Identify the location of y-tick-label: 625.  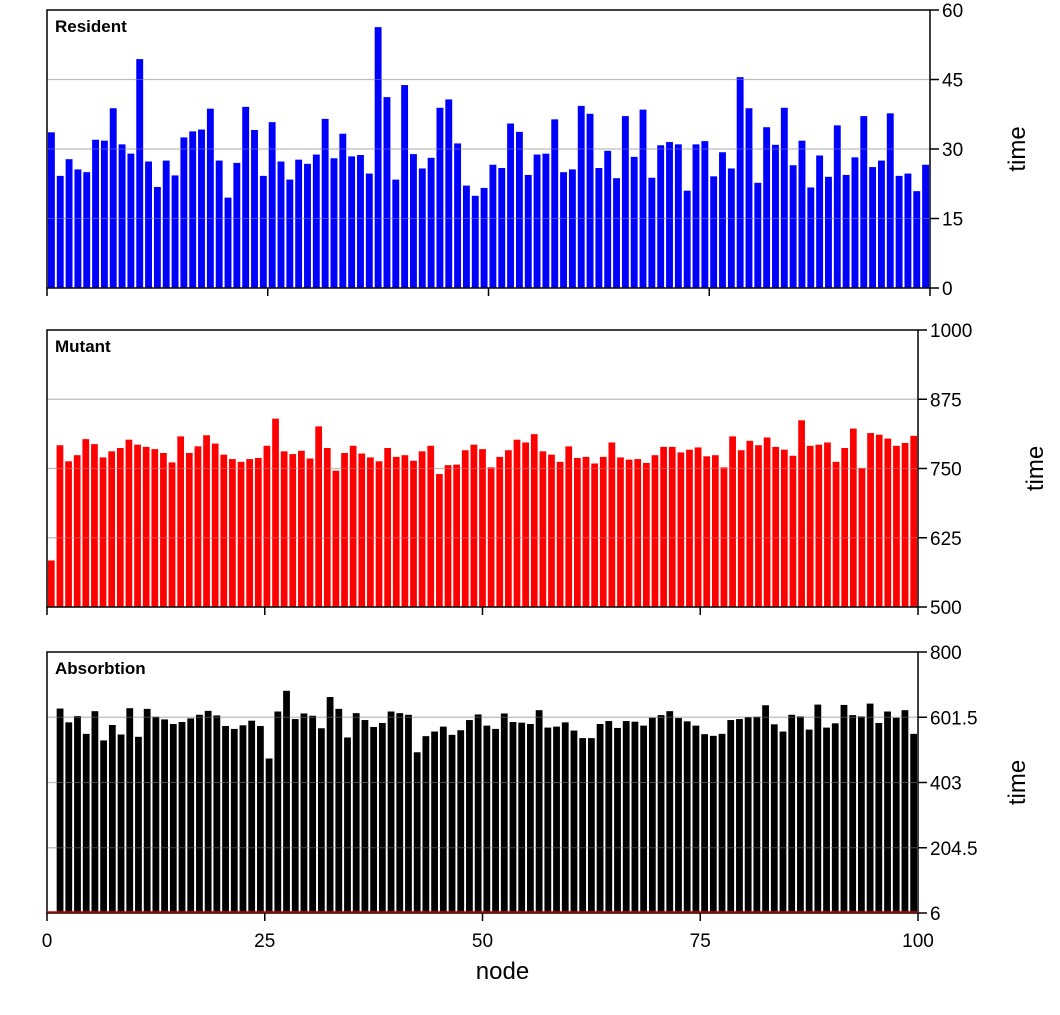
(946, 539).